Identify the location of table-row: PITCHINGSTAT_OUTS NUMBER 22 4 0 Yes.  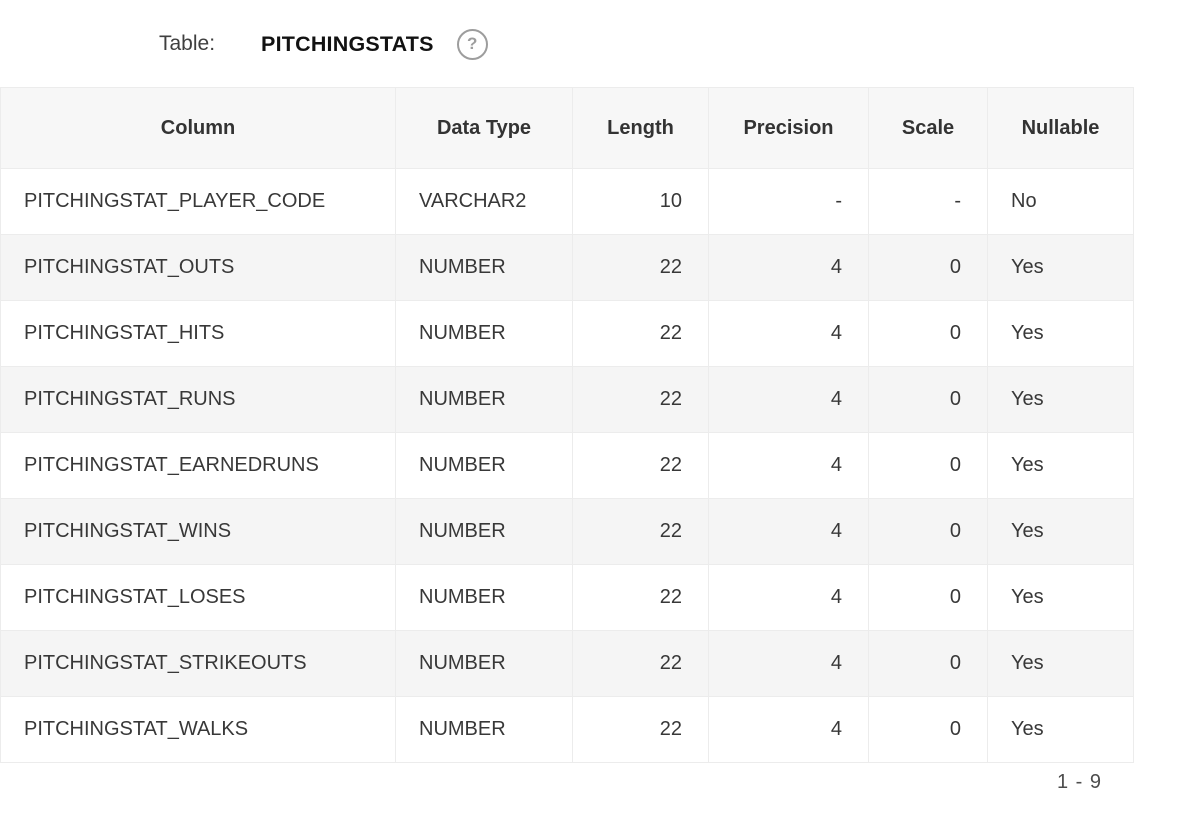
(567, 267).